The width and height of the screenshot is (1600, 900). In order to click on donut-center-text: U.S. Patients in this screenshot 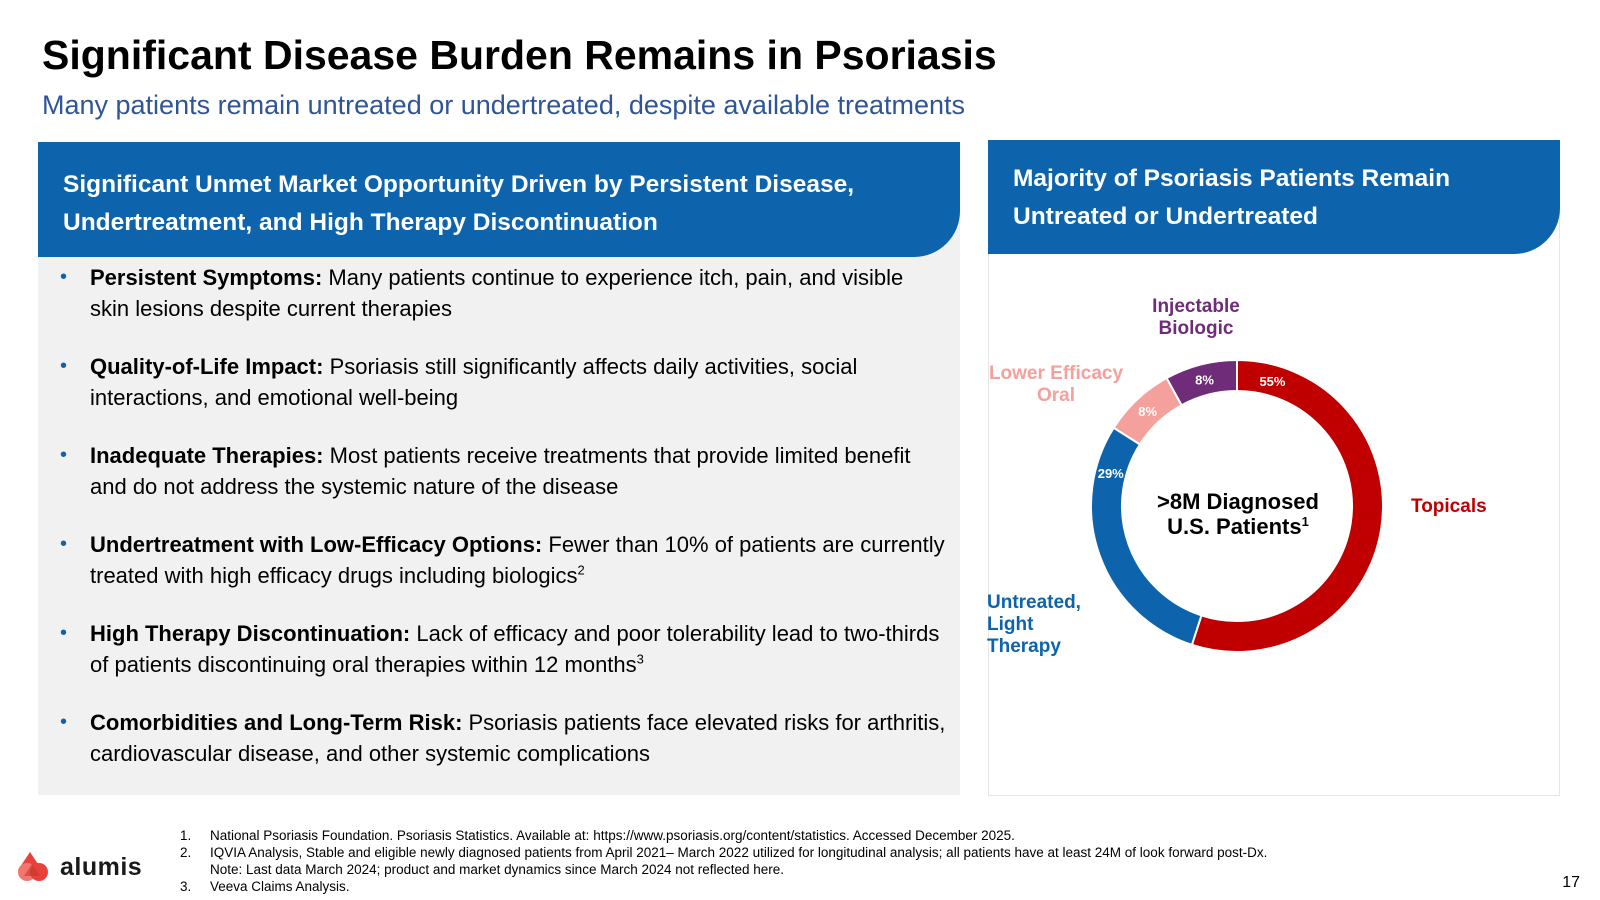, I will do `click(1234, 526)`.